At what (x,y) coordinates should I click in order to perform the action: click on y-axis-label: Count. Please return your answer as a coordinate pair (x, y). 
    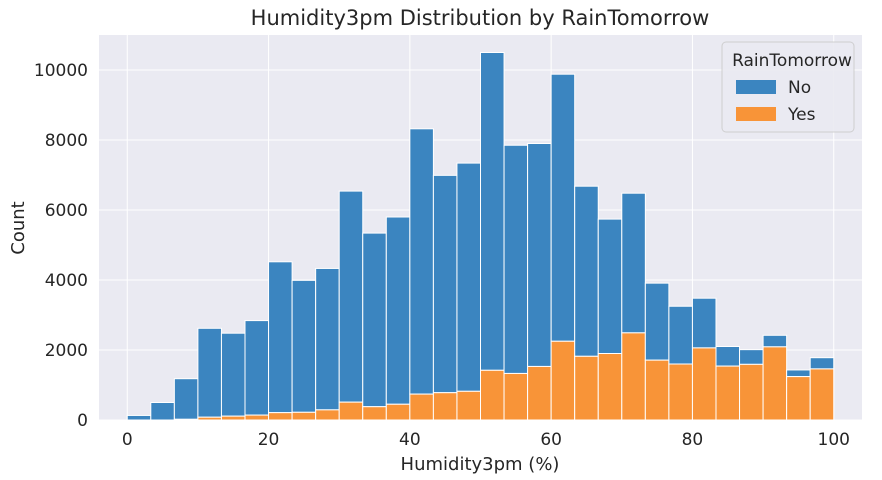
    Looking at the image, I should click on (18, 227).